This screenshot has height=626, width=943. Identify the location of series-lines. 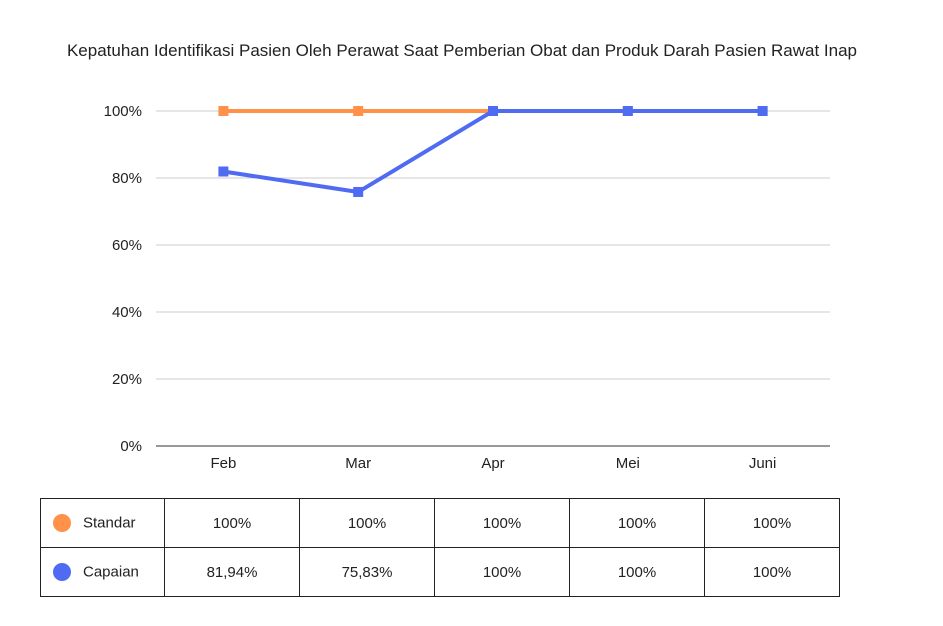
(493, 151).